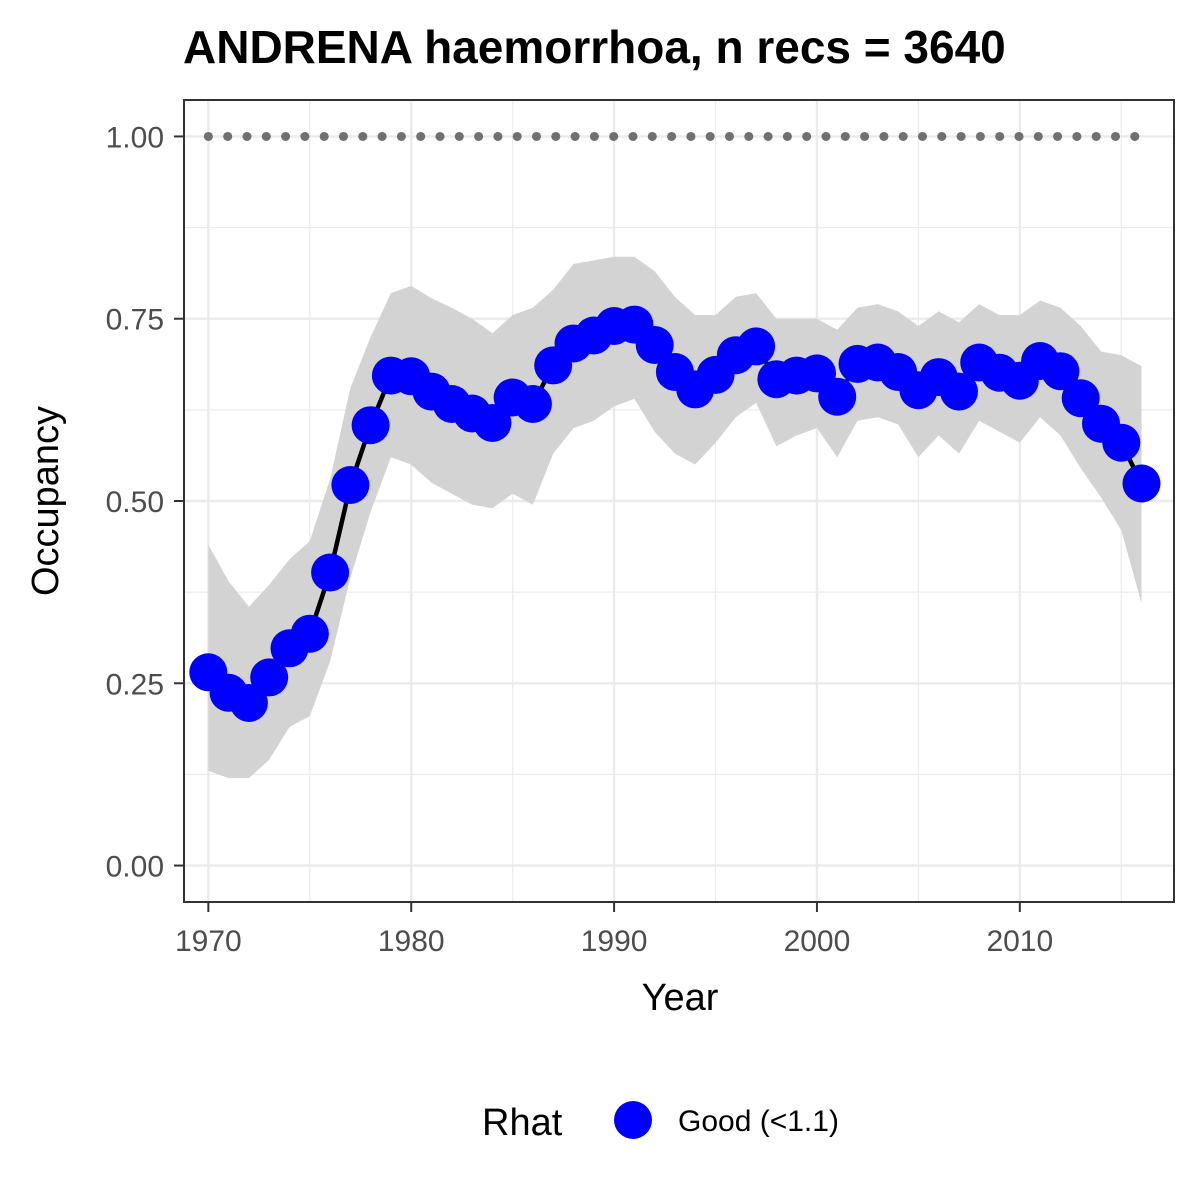  I want to click on x-axis-title: Year, so click(680, 998).